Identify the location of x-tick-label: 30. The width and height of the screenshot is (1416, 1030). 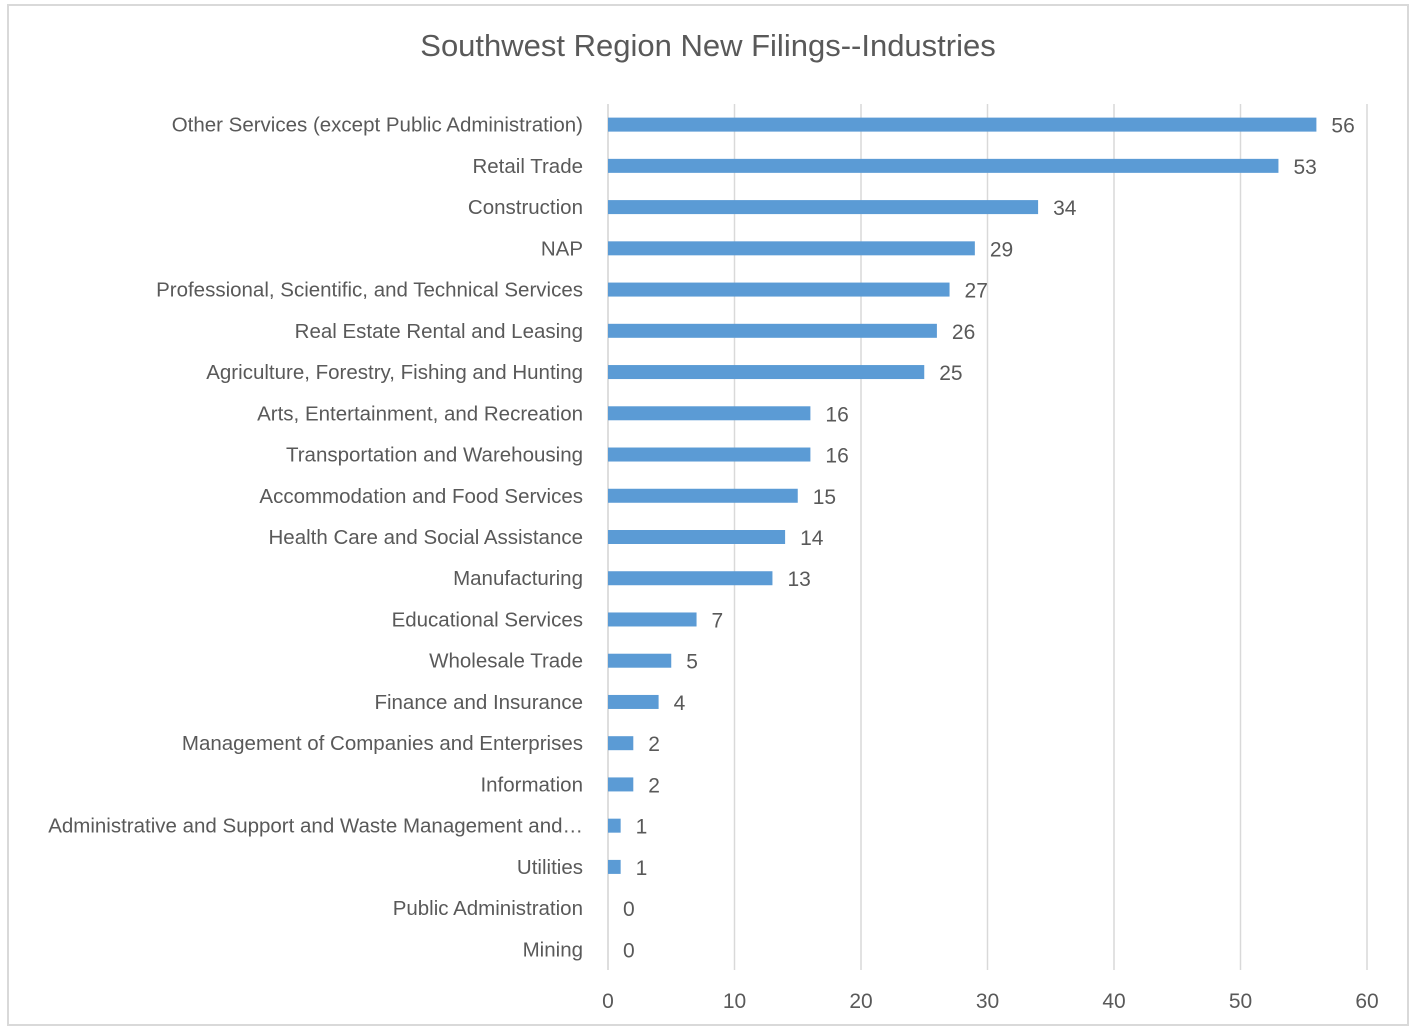
(987, 1001).